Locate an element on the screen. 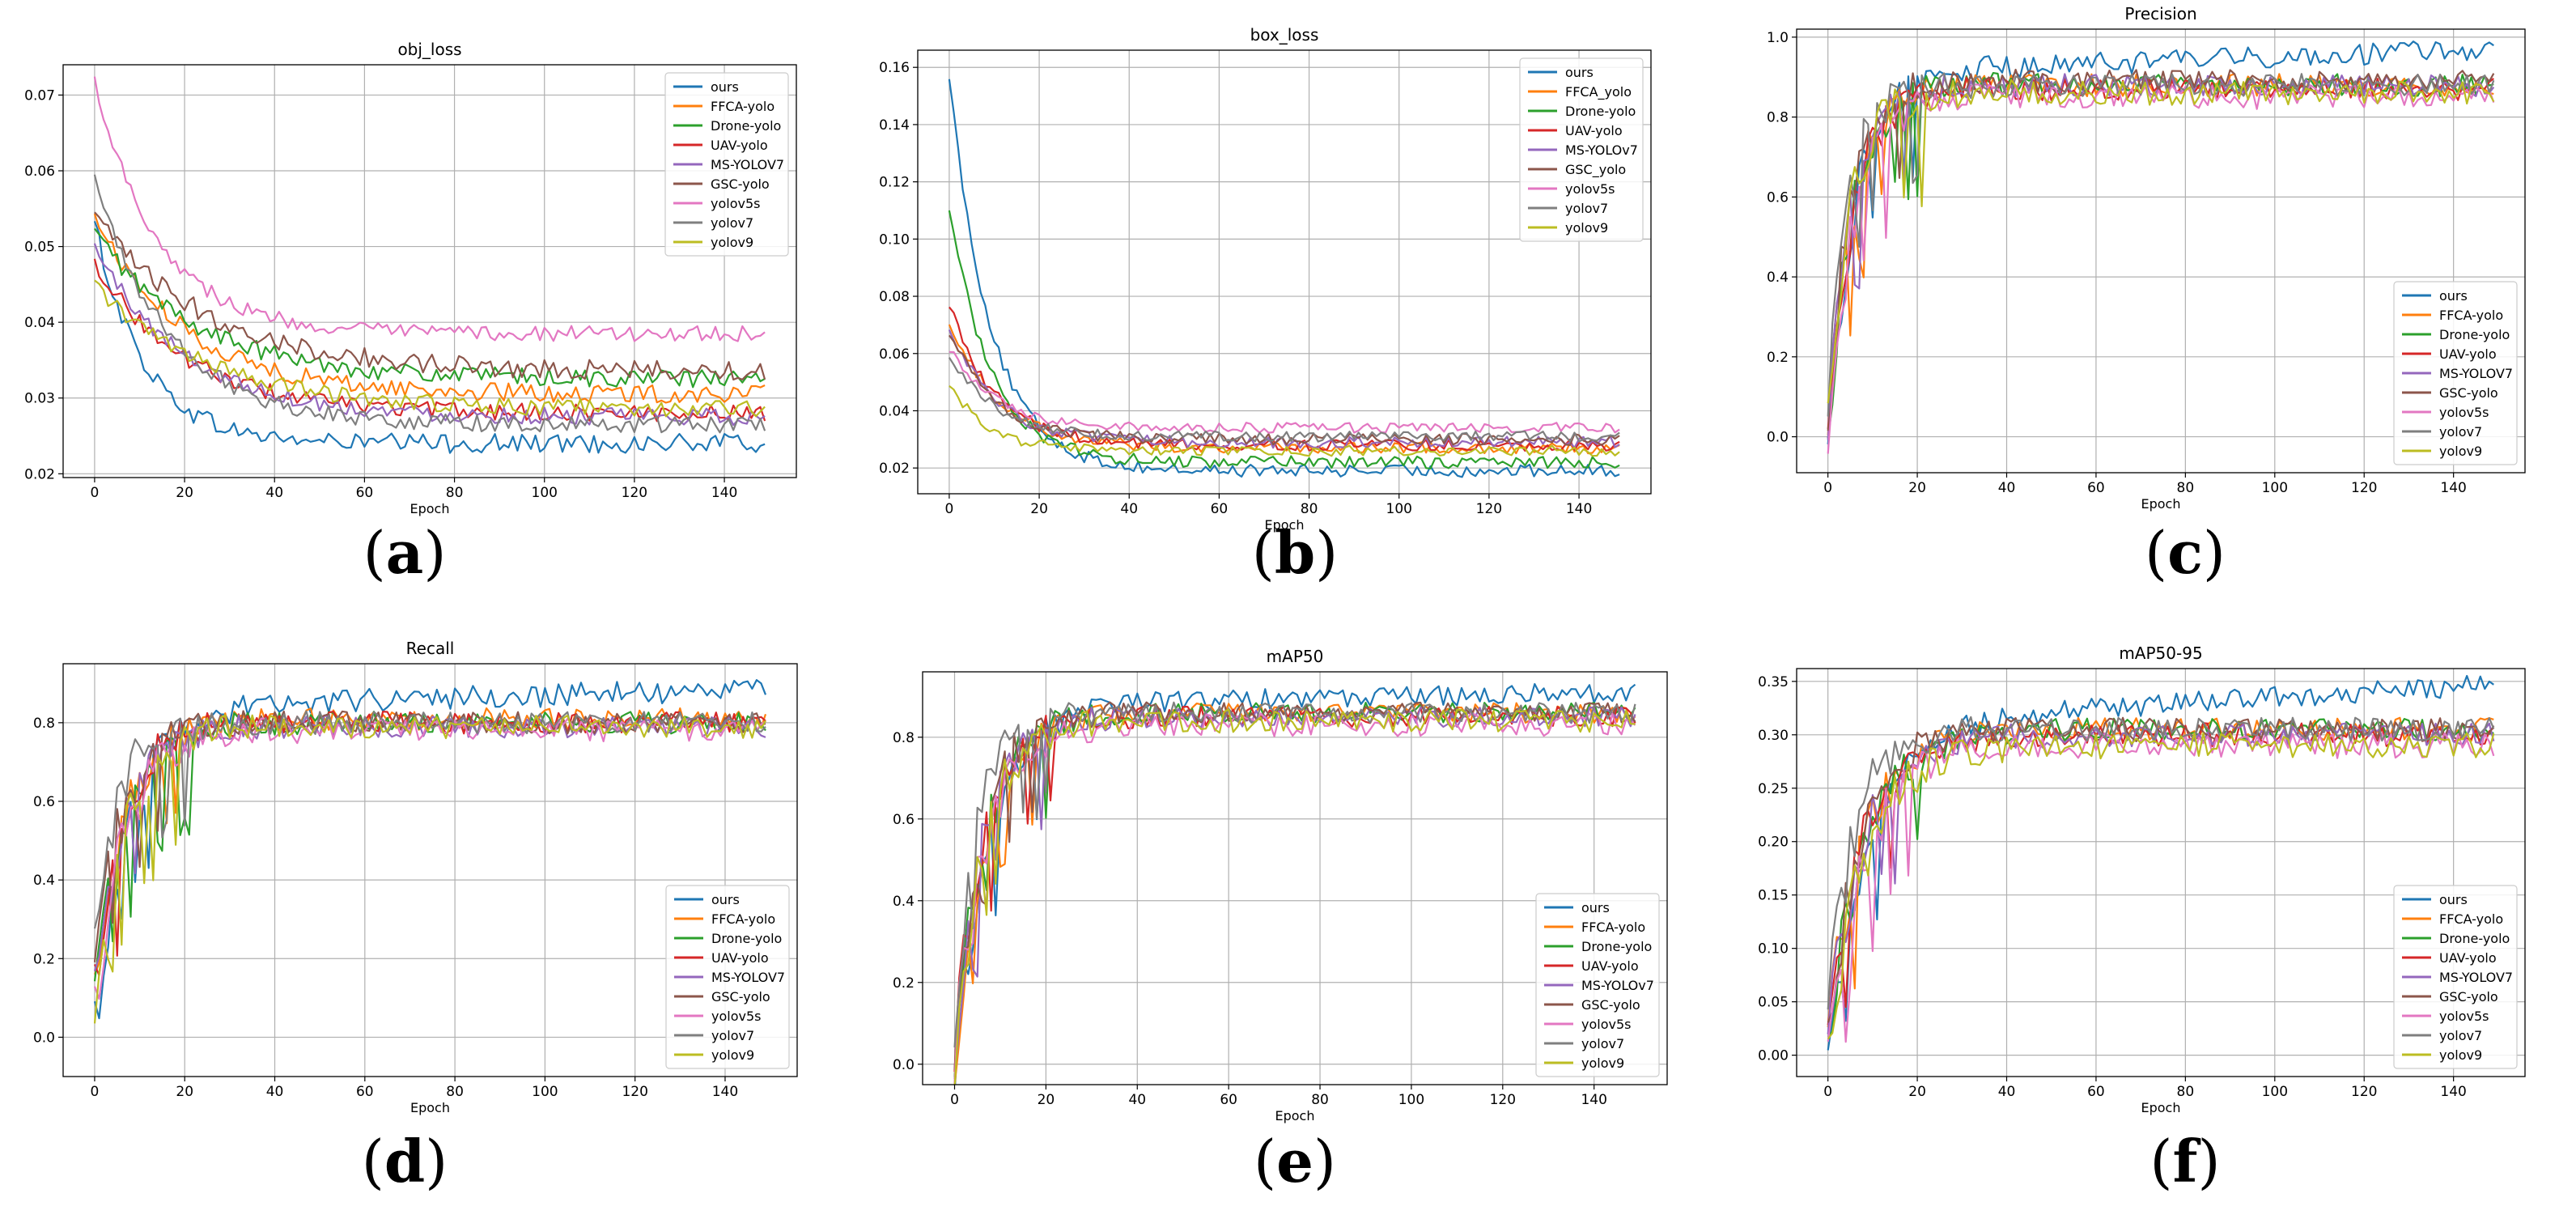 This screenshot has width=2576, height=1219. x-tick-label: 140 is located at coordinates (2453, 488).